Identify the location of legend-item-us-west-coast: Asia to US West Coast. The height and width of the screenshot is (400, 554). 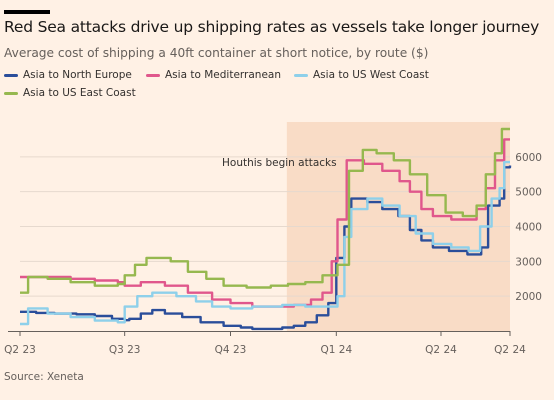
(361, 75).